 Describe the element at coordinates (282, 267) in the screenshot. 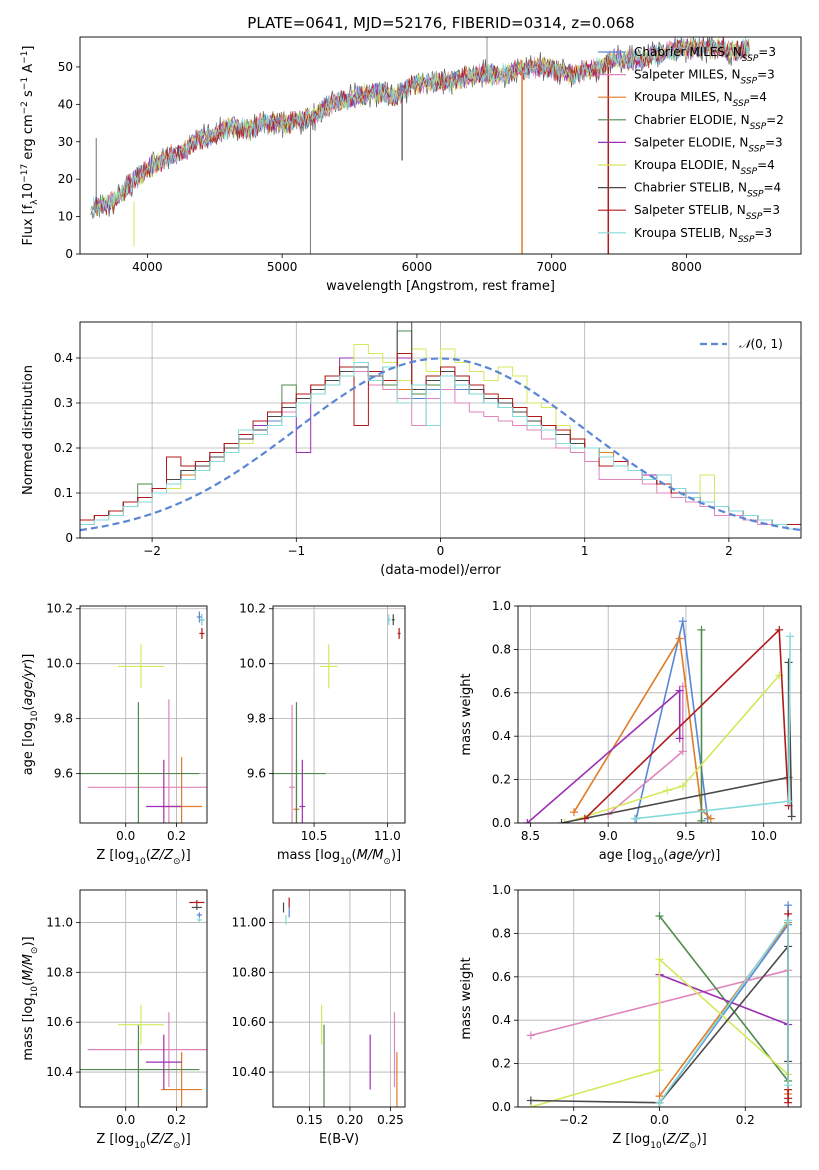

I see `x-tick-label: 5000` at that location.